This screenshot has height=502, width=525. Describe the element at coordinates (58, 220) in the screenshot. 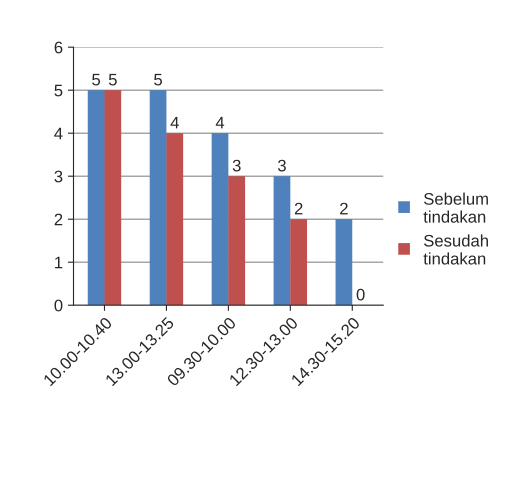

I see `y-tick-label: 2` at that location.